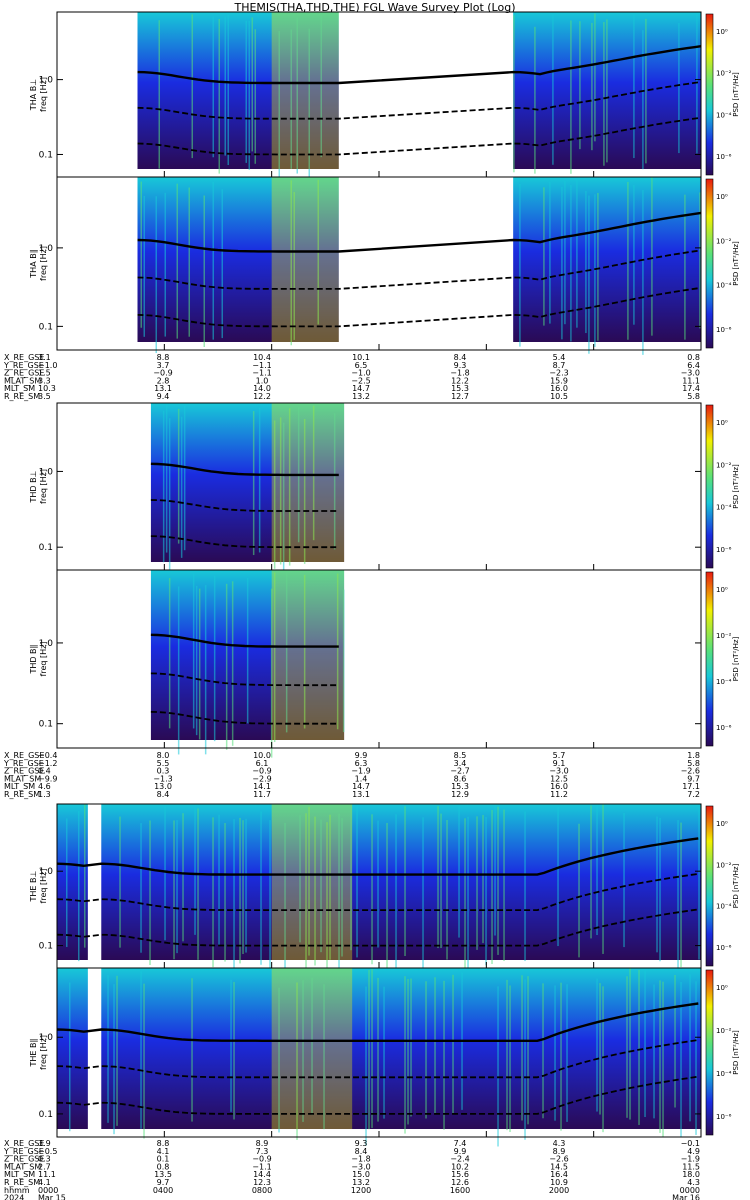 This screenshot has height=1200, width=750. Describe the element at coordinates (261, 778) in the screenshot. I see `ephemeris-value: −2.9` at that location.